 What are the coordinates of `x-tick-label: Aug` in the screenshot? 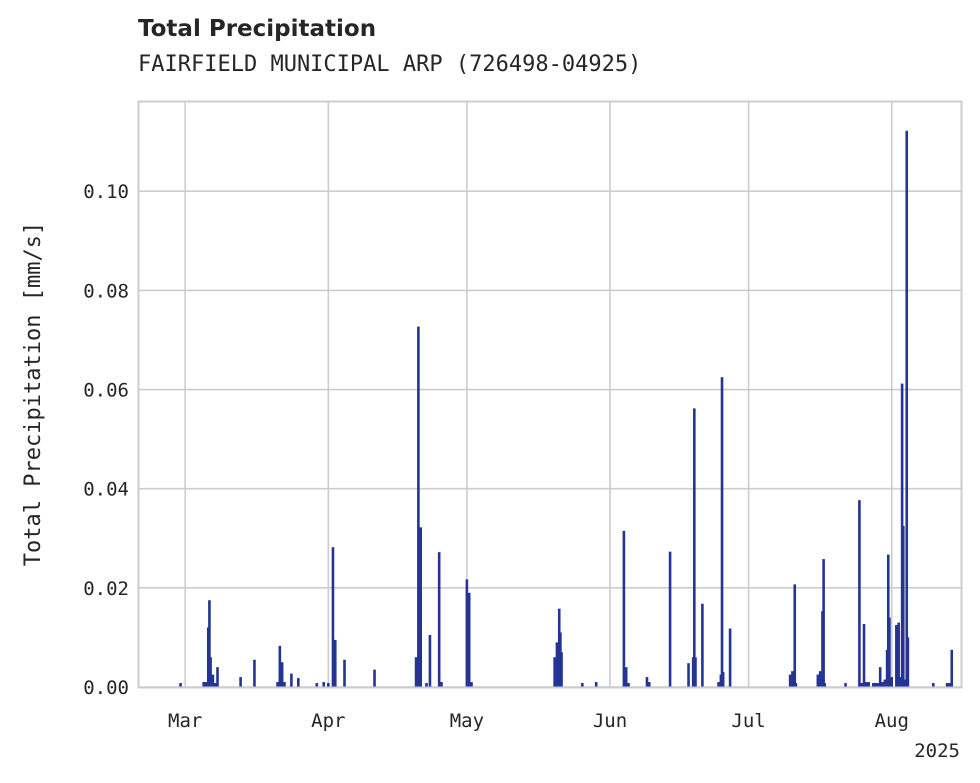 It's located at (892, 721).